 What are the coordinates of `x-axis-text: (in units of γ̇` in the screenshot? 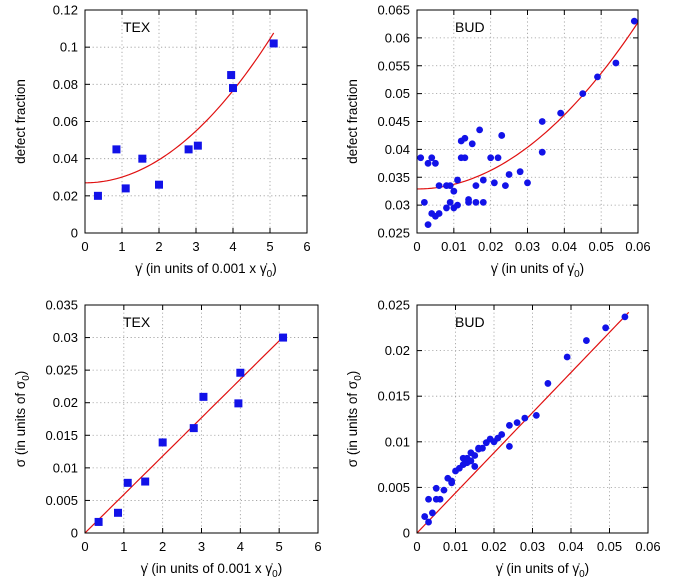 It's located at (543, 568).